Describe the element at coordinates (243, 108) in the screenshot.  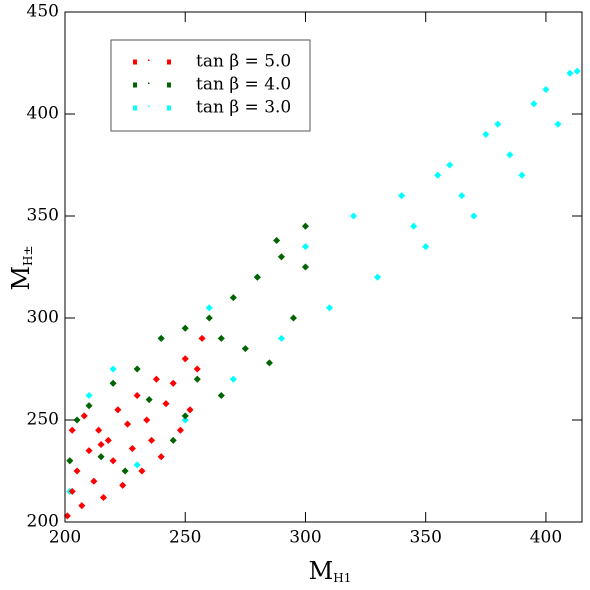
I see `legend-label: tan β = 3.0` at that location.